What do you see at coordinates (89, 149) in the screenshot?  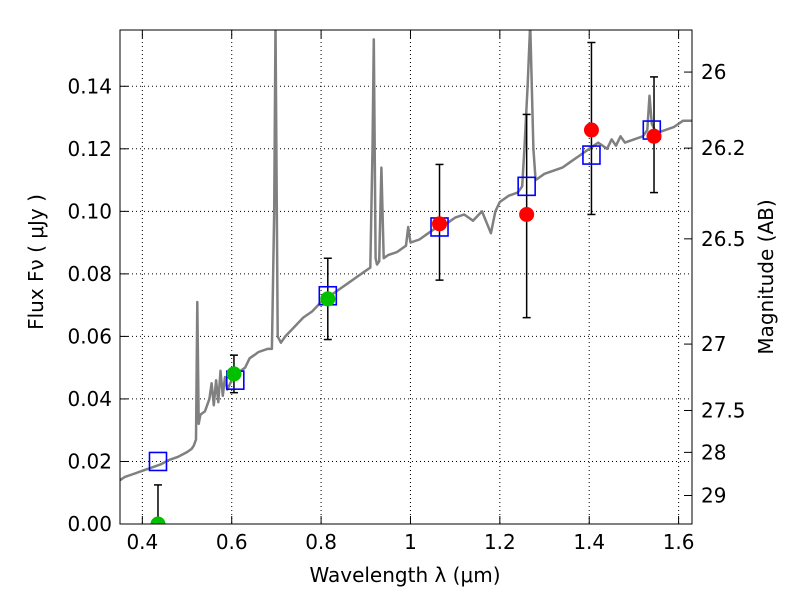 I see `y-tick-label: 0.12` at bounding box center [89, 149].